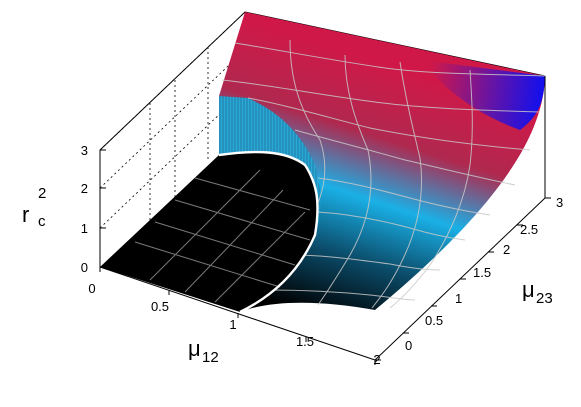  What do you see at coordinates (506, 249) in the screenshot?
I see `y-tick: 2` at bounding box center [506, 249].